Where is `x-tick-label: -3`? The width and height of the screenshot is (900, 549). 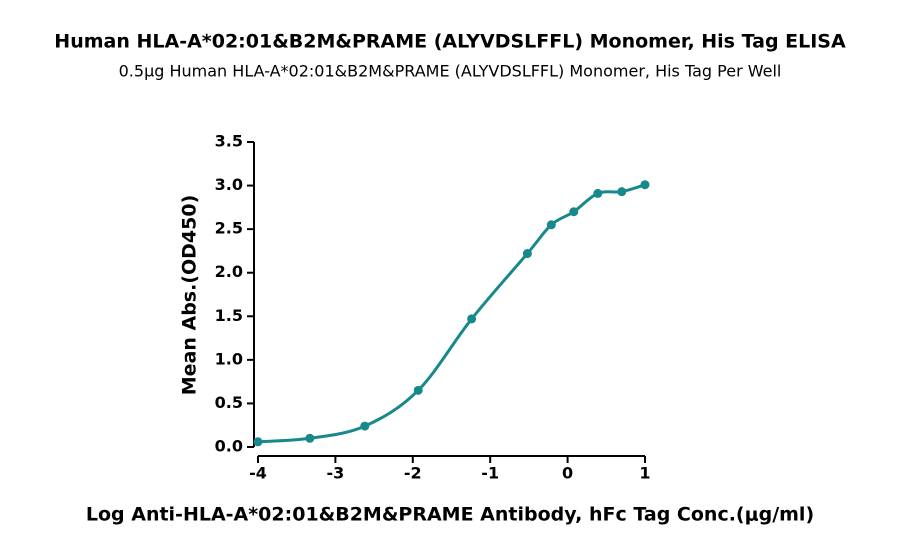 x-tick-label: -3 is located at coordinates (336, 473).